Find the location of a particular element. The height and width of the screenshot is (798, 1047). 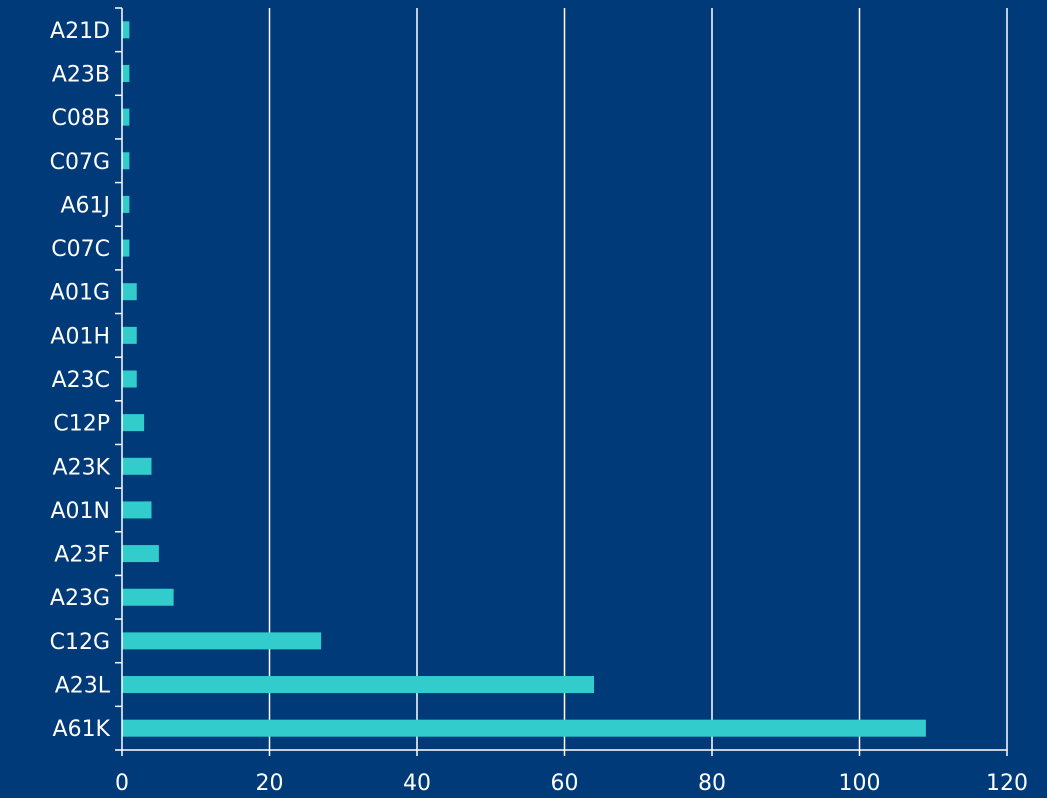

y-category-label: A23B is located at coordinates (81, 74).